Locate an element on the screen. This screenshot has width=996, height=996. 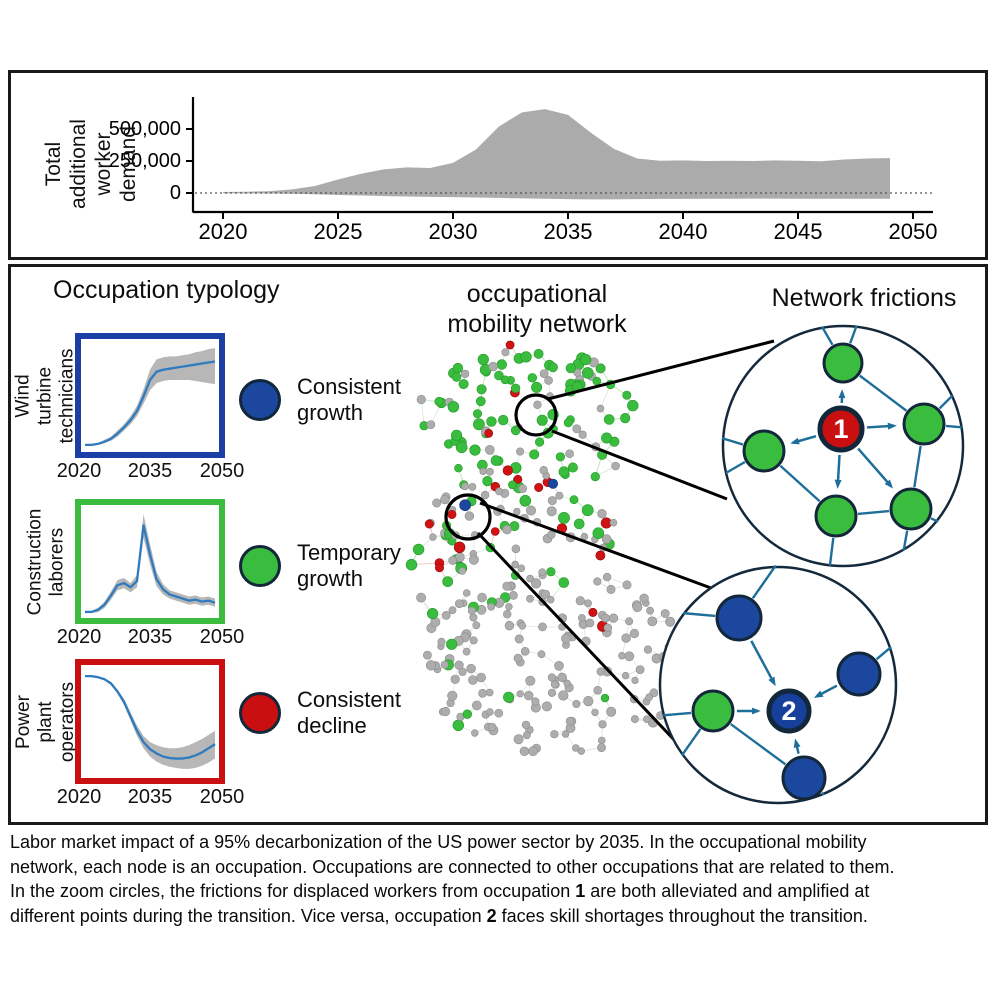
power-plant-operators-chart is located at coordinates (150, 721).